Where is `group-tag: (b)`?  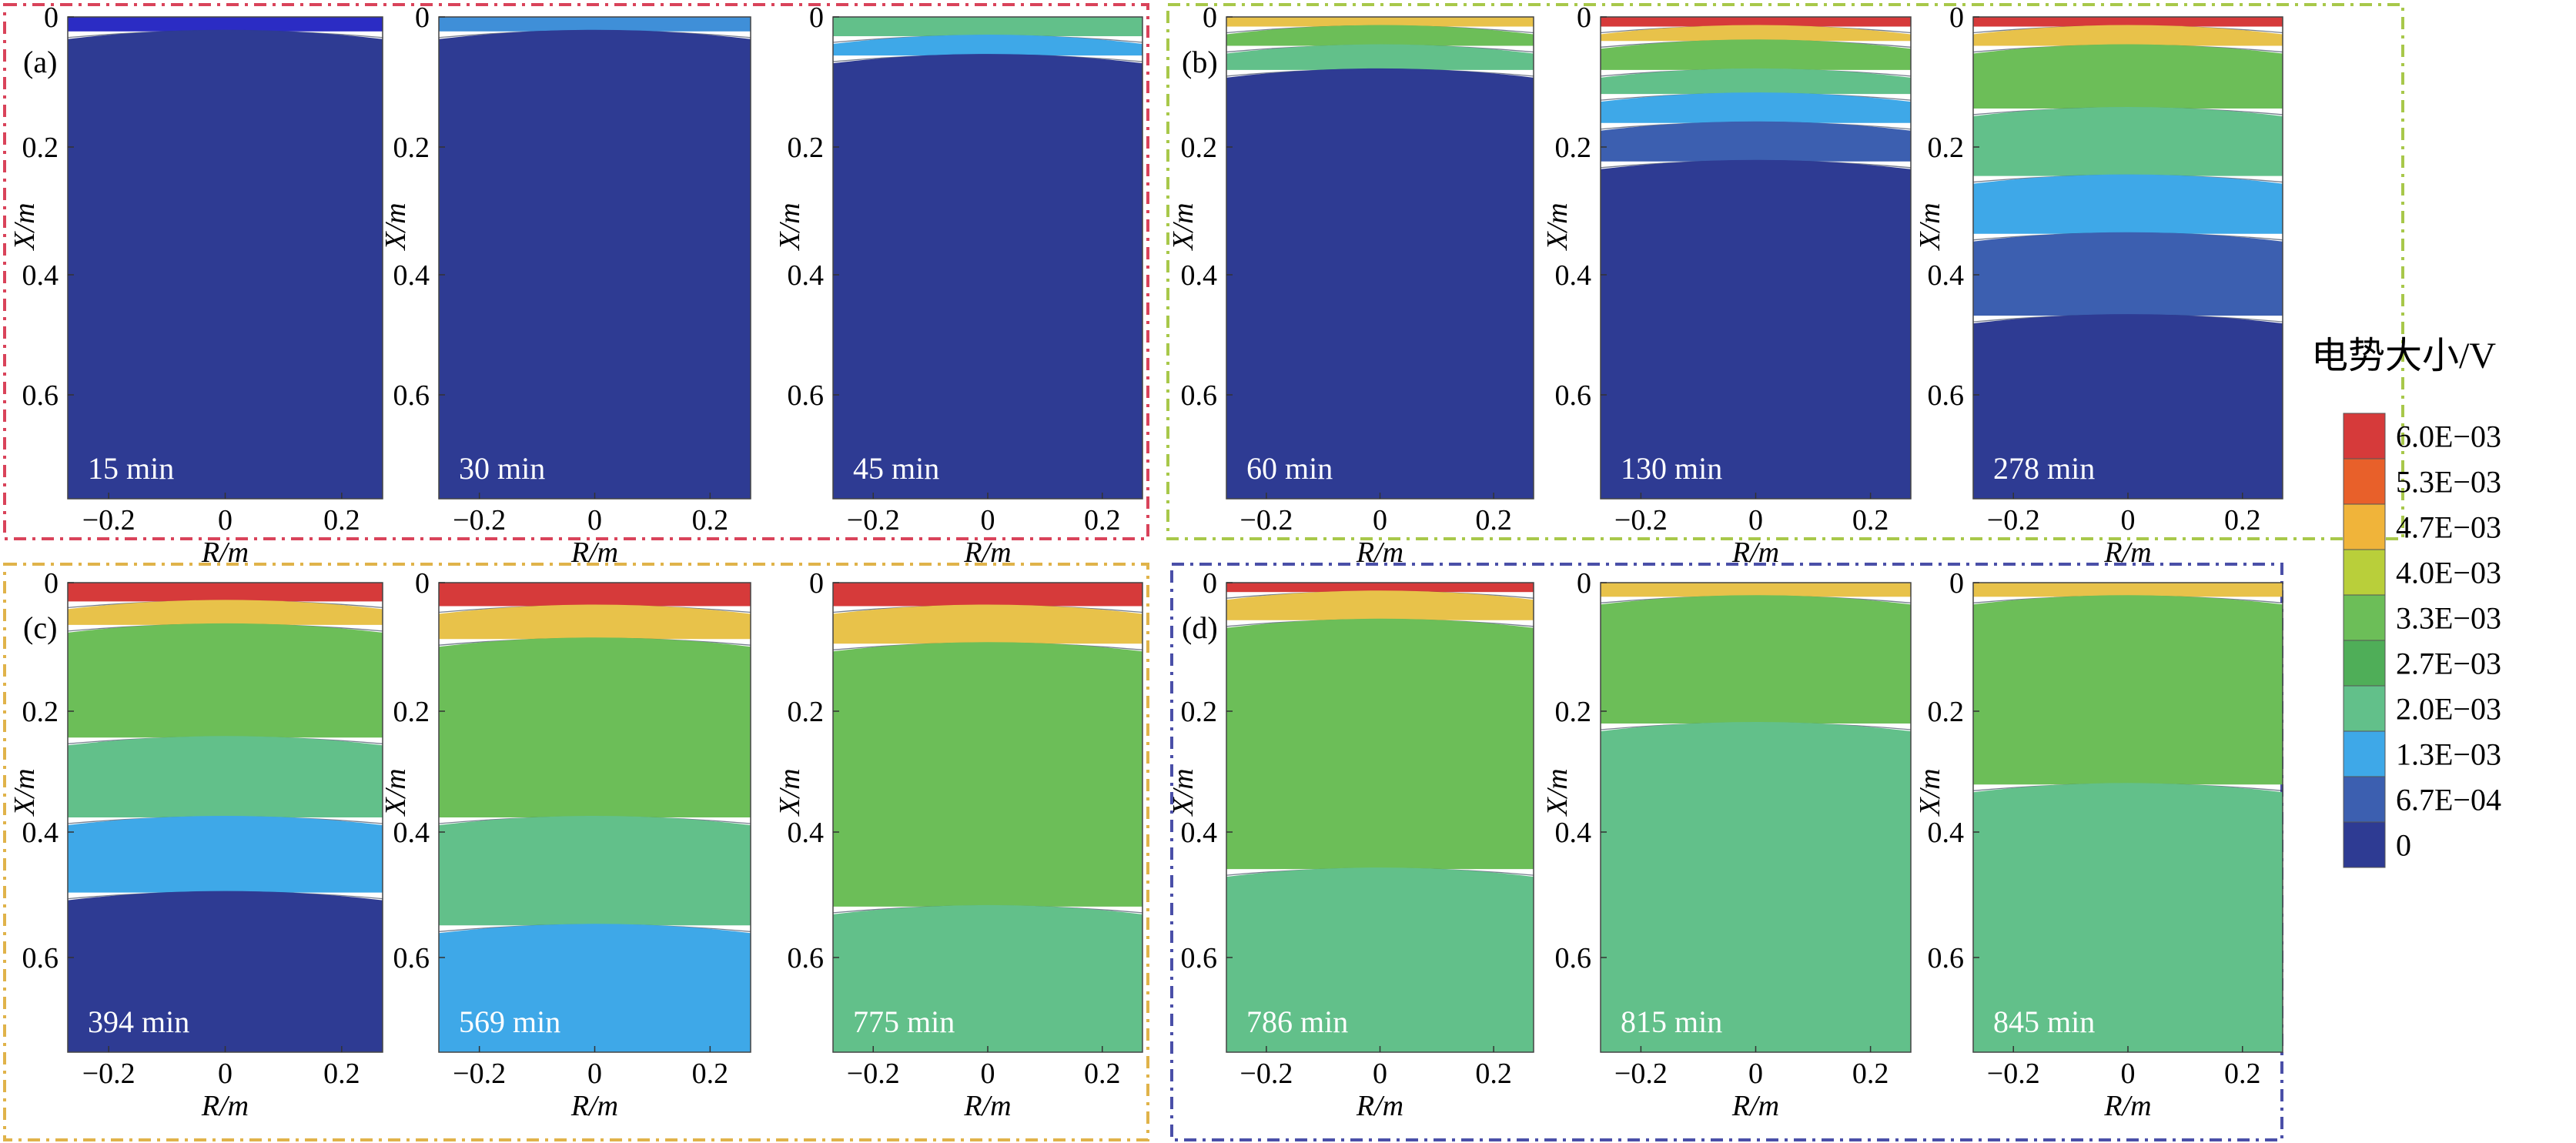
group-tag: (b) is located at coordinates (1200, 62).